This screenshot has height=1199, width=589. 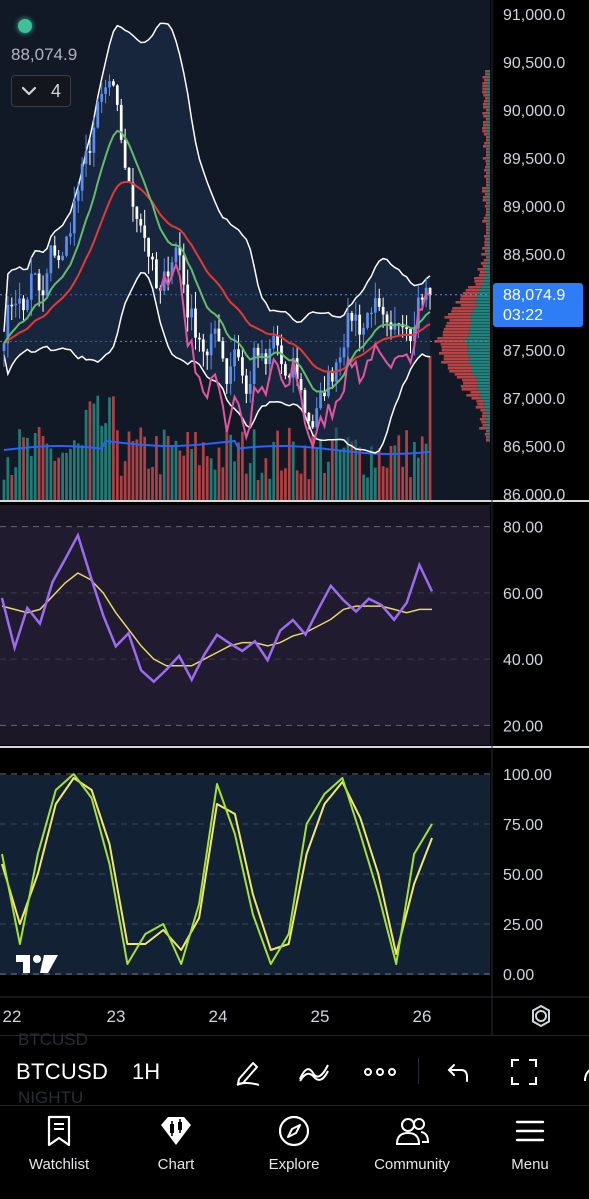 What do you see at coordinates (44, 54) in the screenshot?
I see `legend-last-price: 88,074.9` at bounding box center [44, 54].